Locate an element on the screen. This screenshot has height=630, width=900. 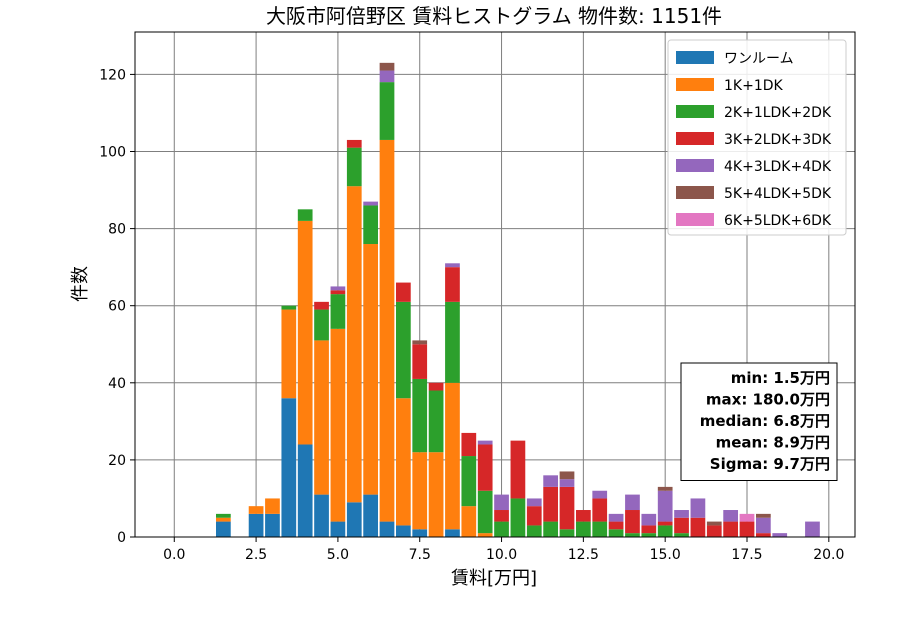
bar-4-14.5 is located at coordinates (649, 529).